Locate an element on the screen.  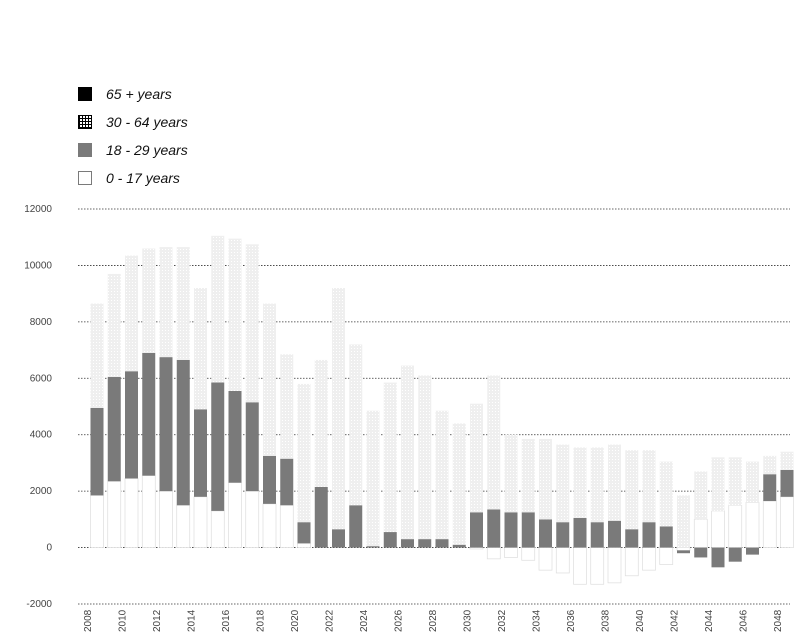
x-tick-label: 2044 is located at coordinates (709, 620).